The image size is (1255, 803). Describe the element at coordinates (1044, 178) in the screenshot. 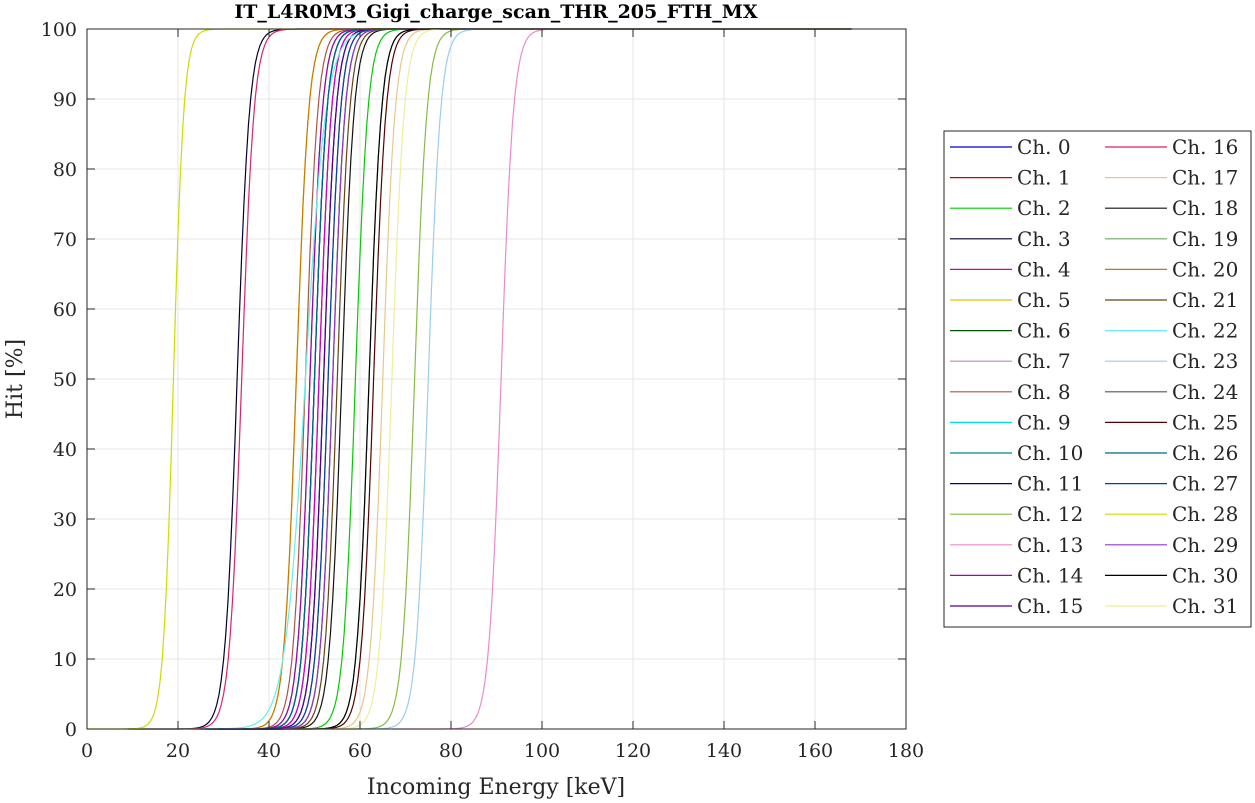

I see `legend-label-ch-1: Ch. 1` at that location.